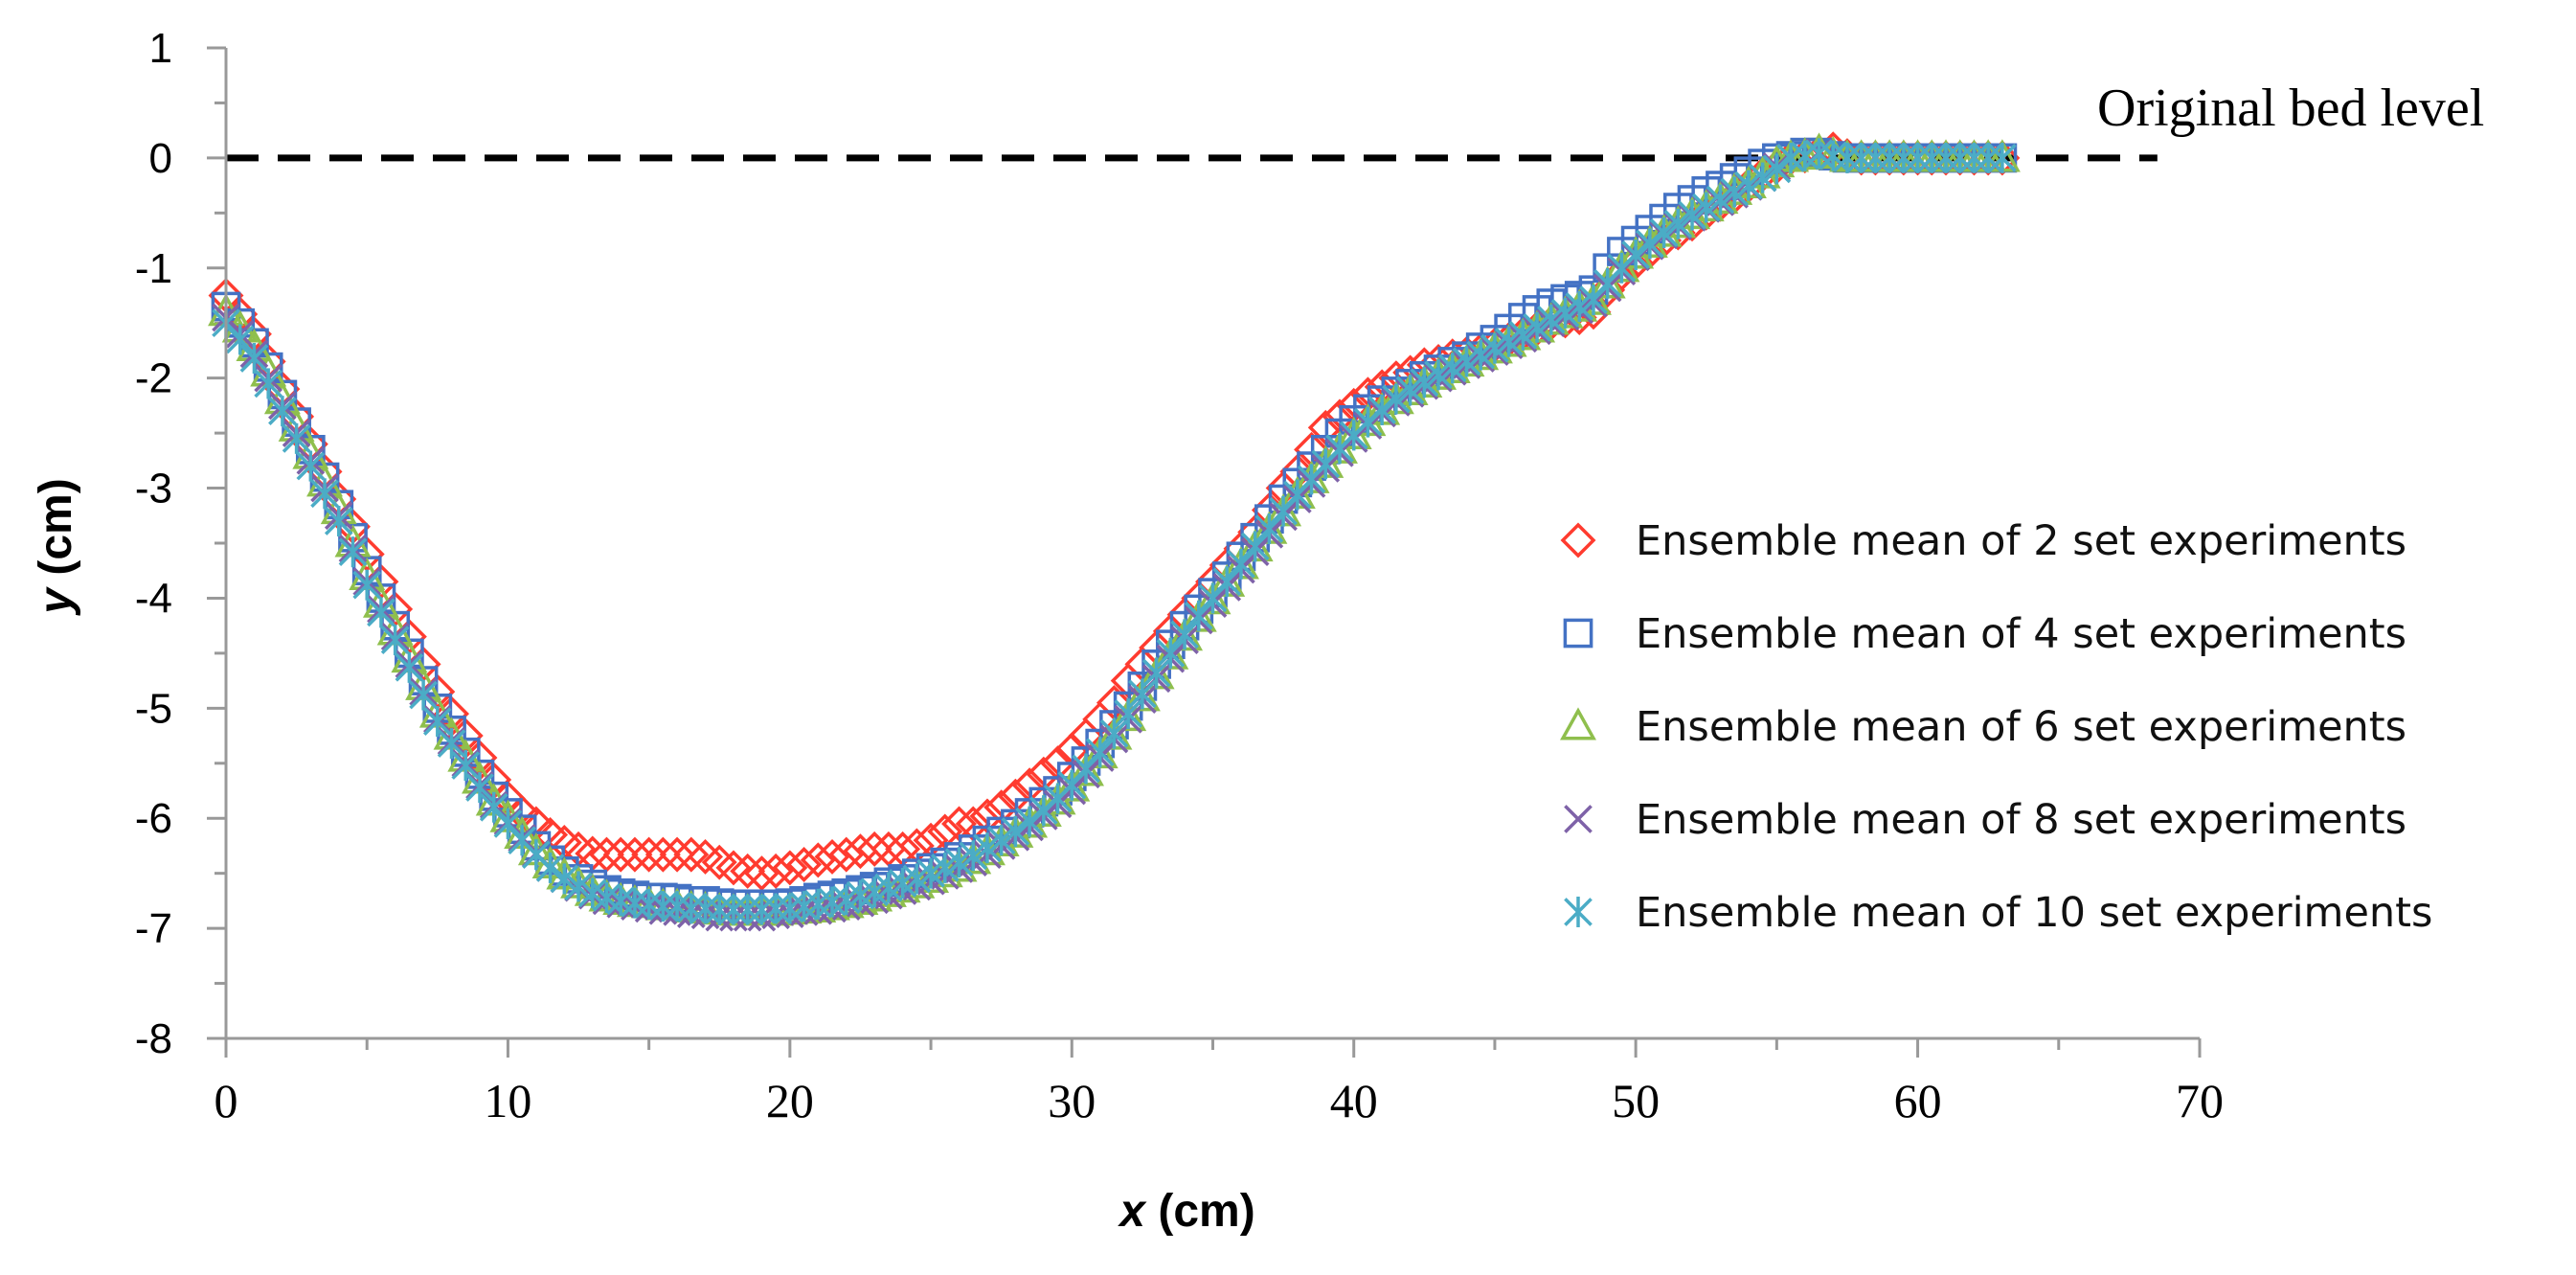  What do you see at coordinates (2290, 108) in the screenshot?
I see `original-bed-level-label: Original bed level` at bounding box center [2290, 108].